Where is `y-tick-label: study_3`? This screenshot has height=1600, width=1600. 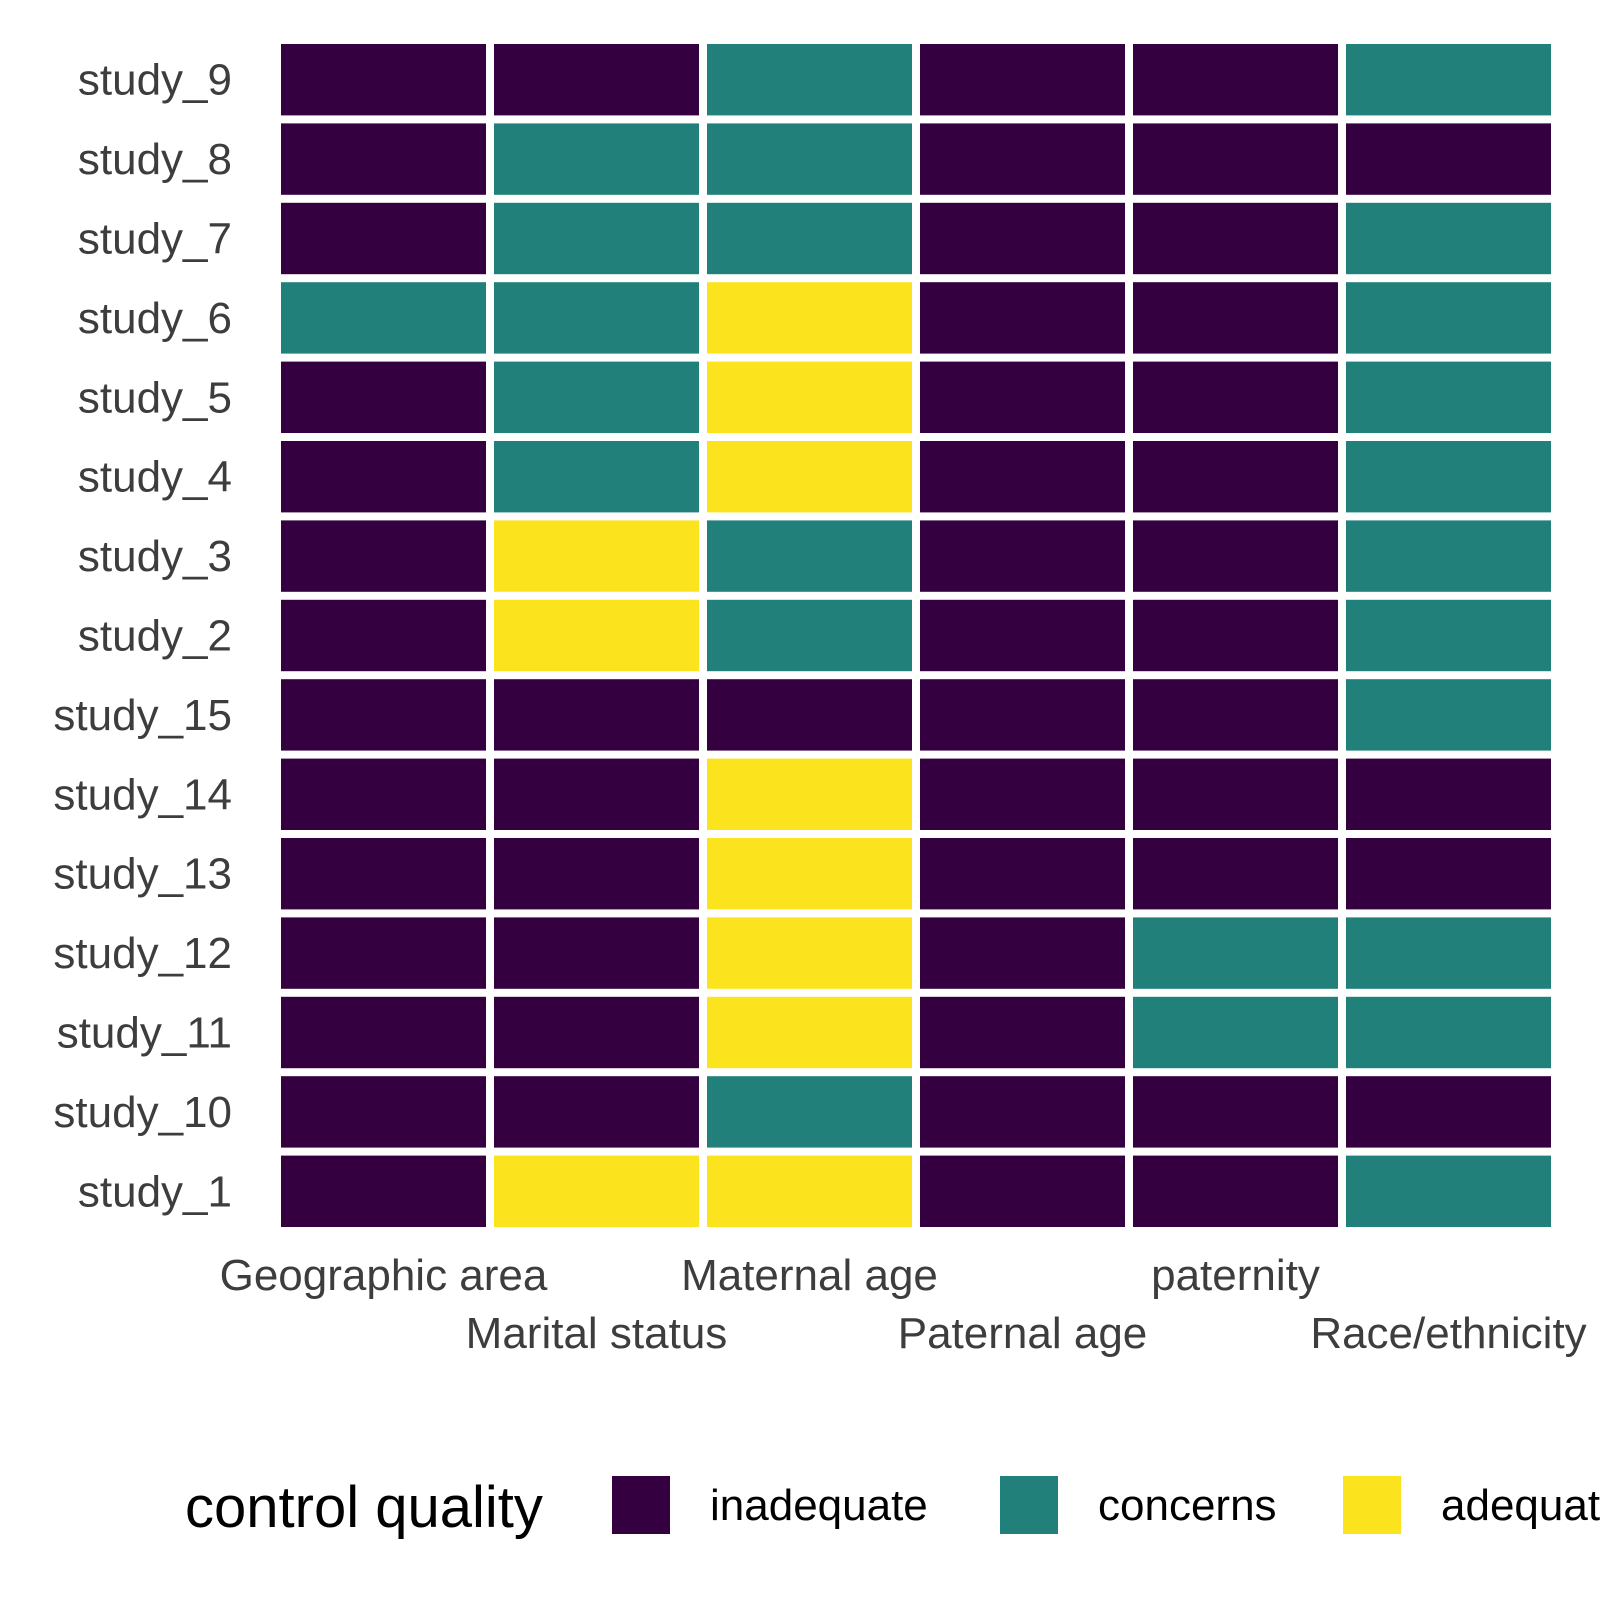
y-tick-label: study_3 is located at coordinates (155, 556).